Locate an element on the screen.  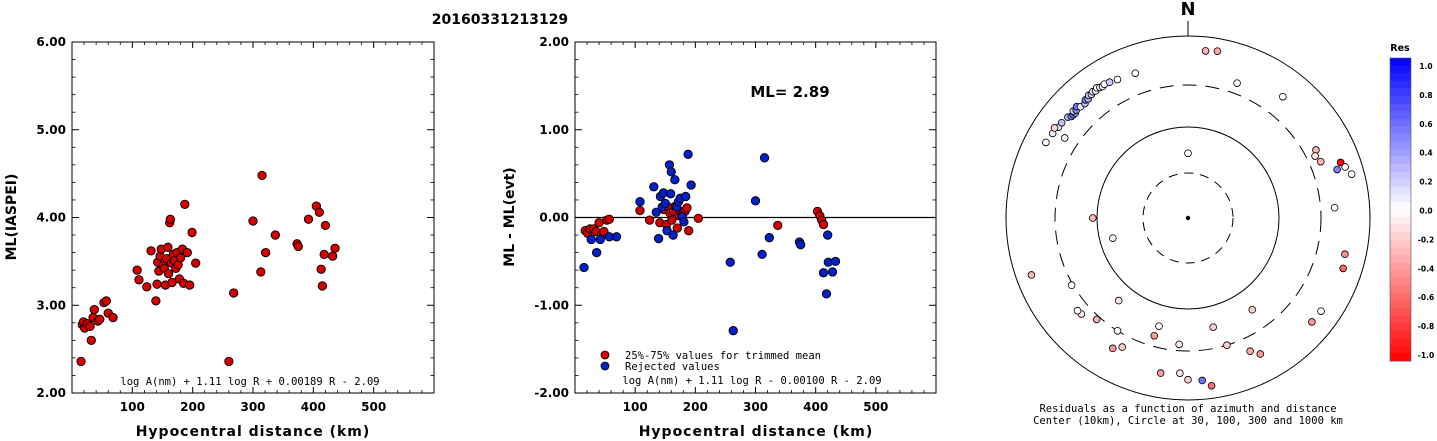
ring-30km is located at coordinates (1188, 218).